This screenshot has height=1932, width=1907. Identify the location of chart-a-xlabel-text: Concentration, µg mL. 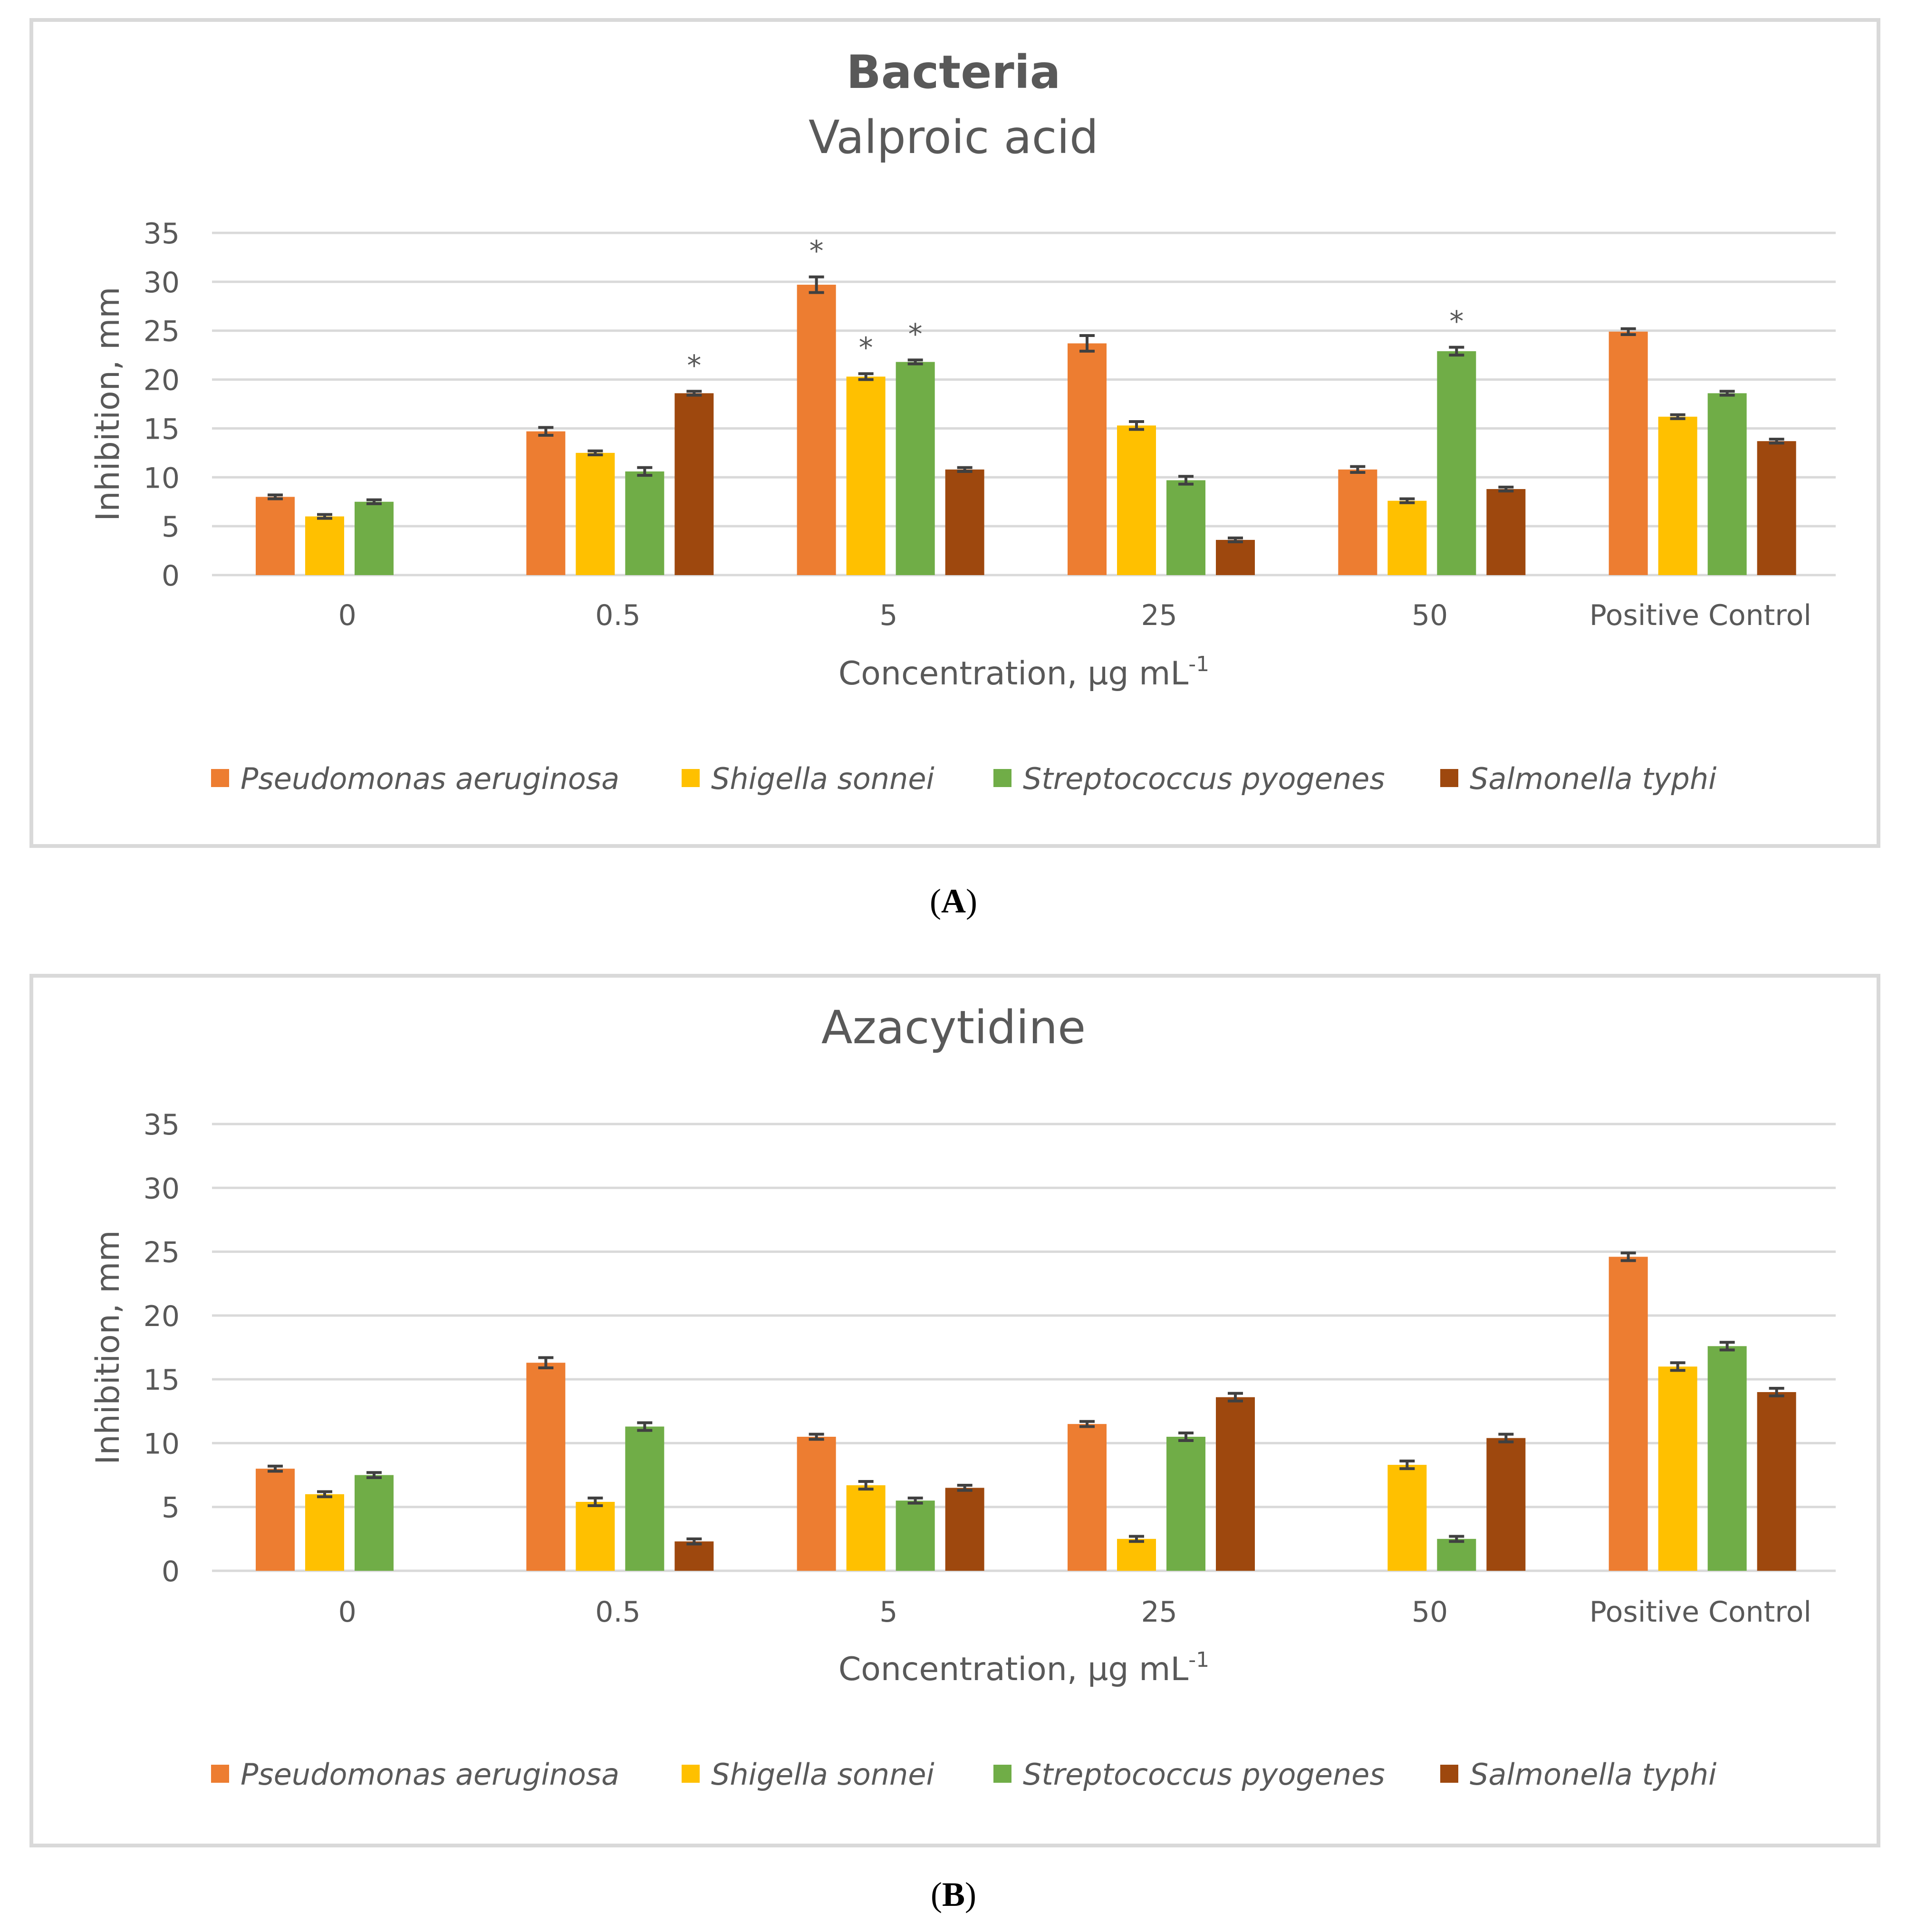
(1013, 674).